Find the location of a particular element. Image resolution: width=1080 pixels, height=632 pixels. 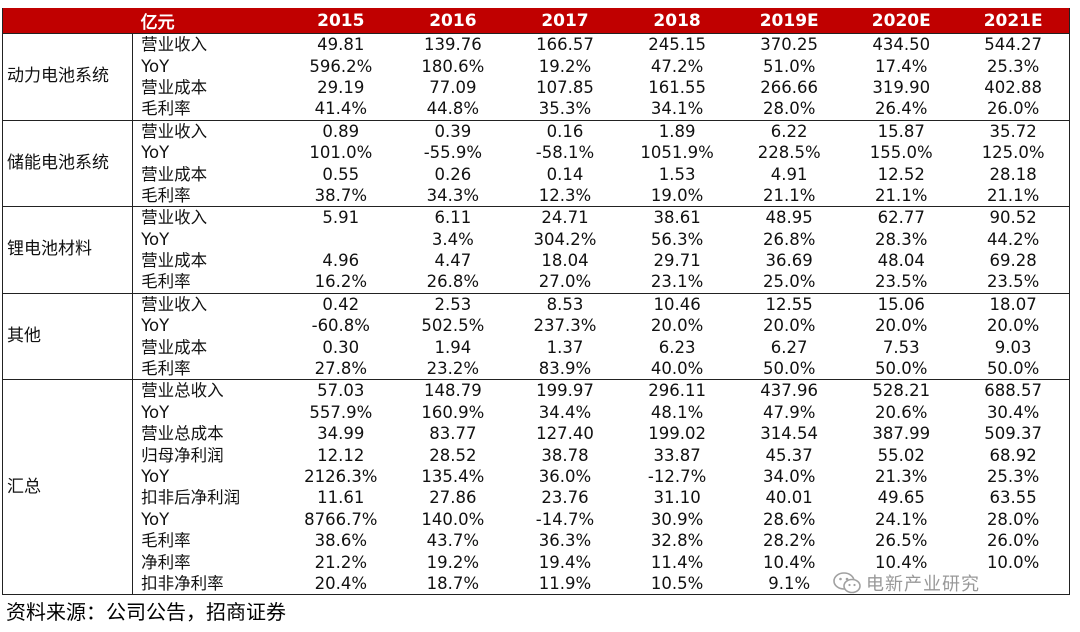

value-cell: 161.55 is located at coordinates (677, 87).